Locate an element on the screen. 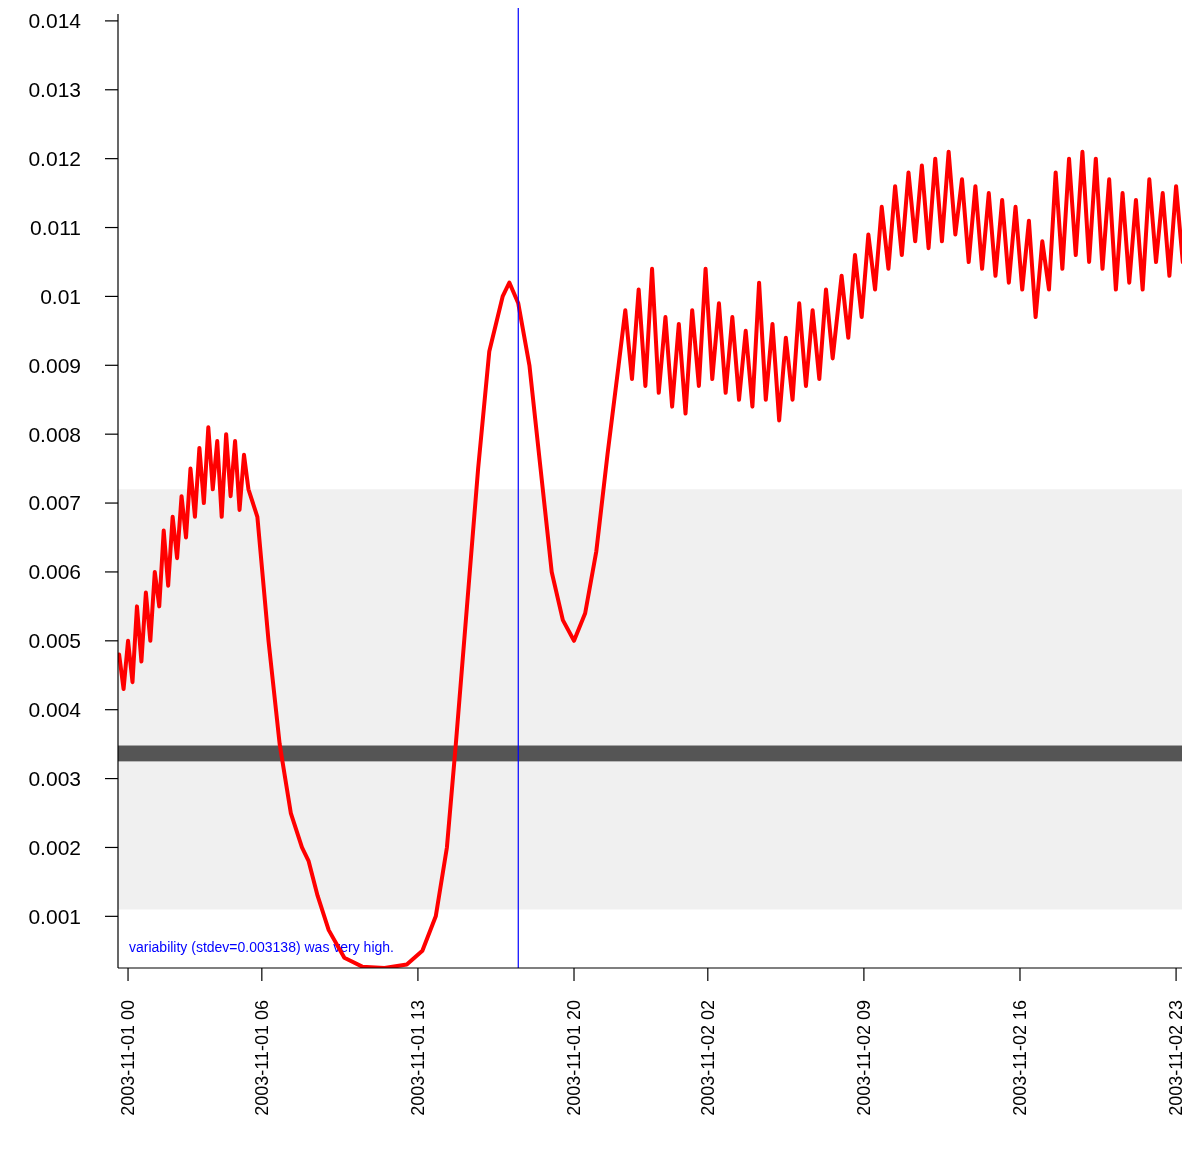 This screenshot has height=1153, width=1190. y-tick-label: 0.01 is located at coordinates (60, 296).